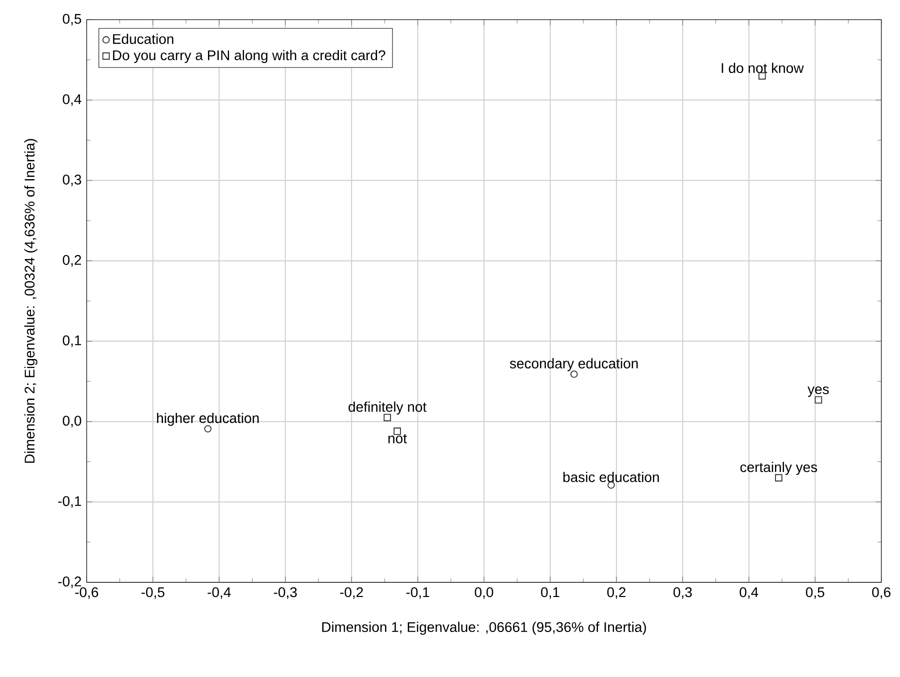 The image size is (900, 677). What do you see at coordinates (397, 439) in the screenshot?
I see `annotation: not` at bounding box center [397, 439].